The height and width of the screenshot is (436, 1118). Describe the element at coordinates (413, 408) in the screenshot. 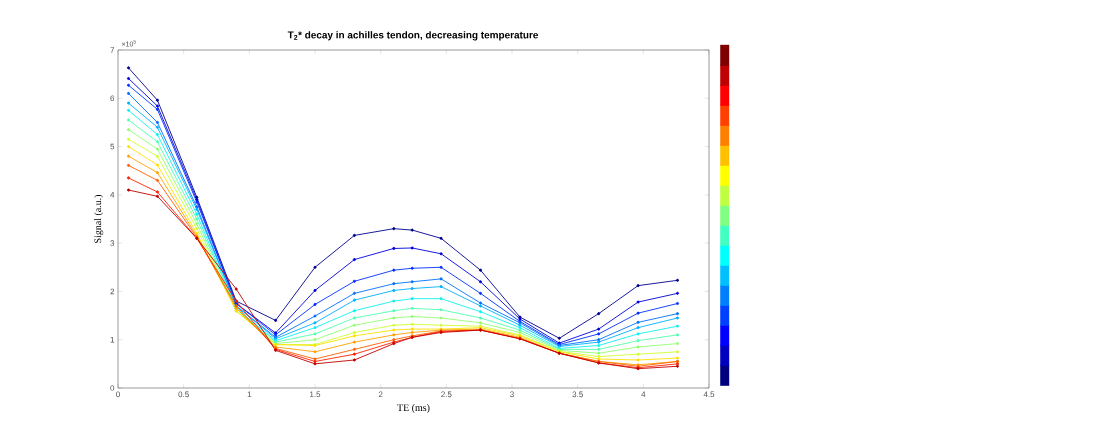

I see `x-axis-title: TE (ms)` at that location.